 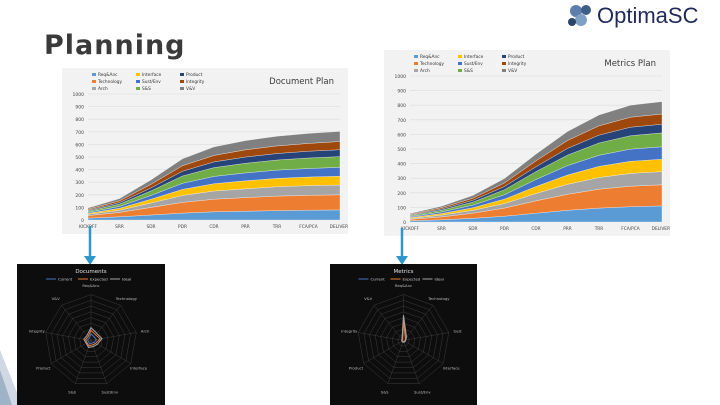 What do you see at coordinates (79, 145) in the screenshot?
I see `y-tick-label: 600` at bounding box center [79, 145].